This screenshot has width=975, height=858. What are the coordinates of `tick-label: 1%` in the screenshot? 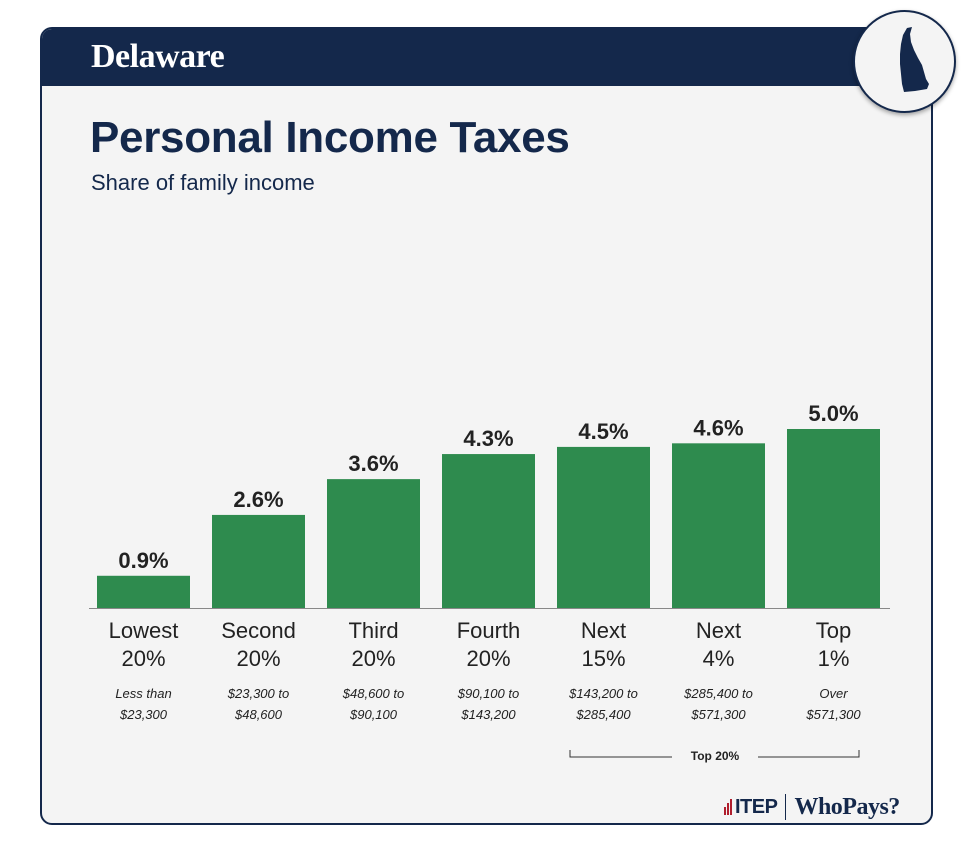 It's located at (834, 658).